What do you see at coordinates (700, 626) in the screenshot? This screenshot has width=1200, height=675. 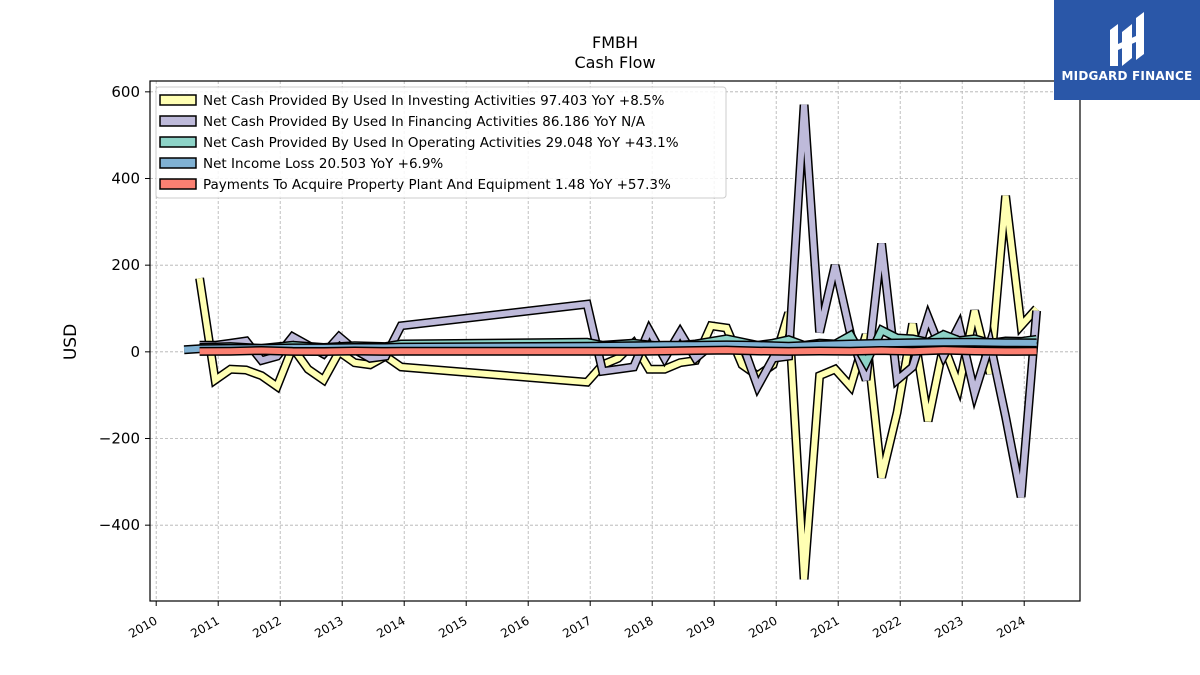 I see `x-tick-label: 2019` at bounding box center [700, 626].